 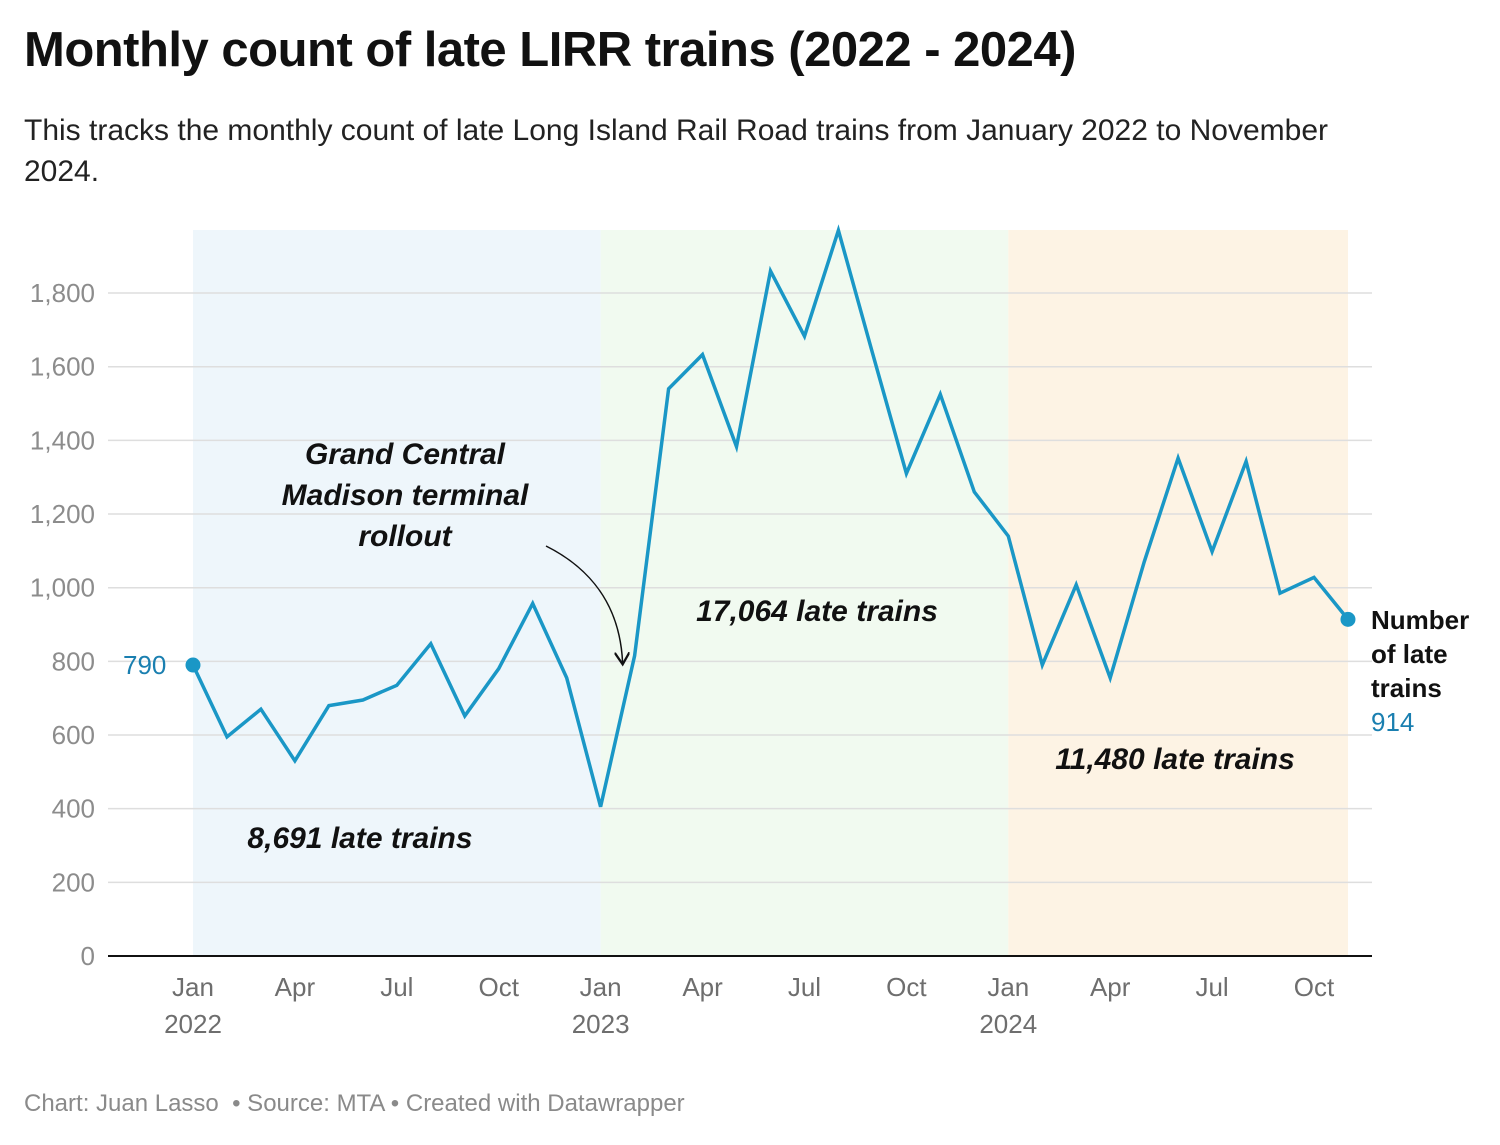 What do you see at coordinates (1348, 619) in the screenshot?
I see `end-point` at bounding box center [1348, 619].